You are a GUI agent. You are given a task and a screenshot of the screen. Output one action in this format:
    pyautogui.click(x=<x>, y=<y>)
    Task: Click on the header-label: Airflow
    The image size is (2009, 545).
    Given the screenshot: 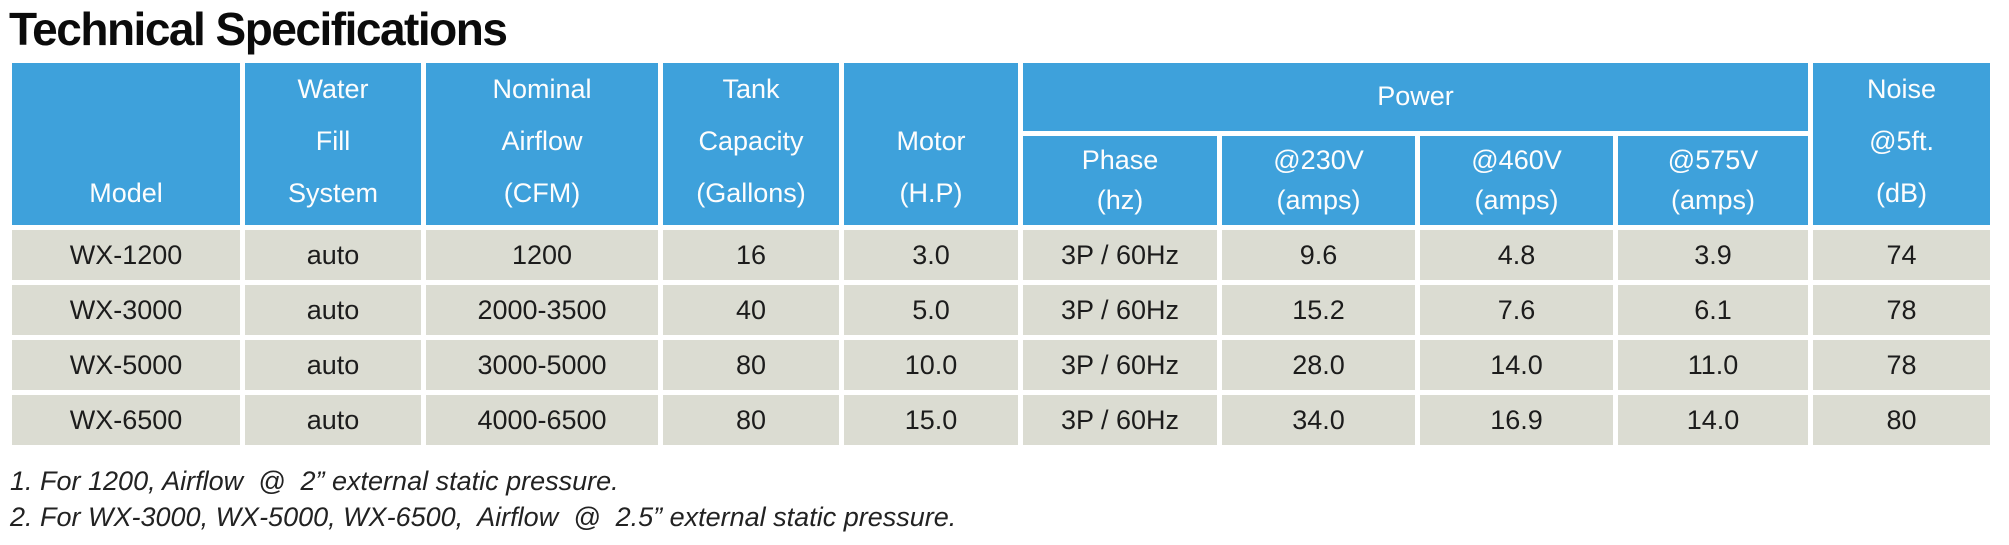 What is the action you would take?
    pyautogui.click(x=542, y=141)
    